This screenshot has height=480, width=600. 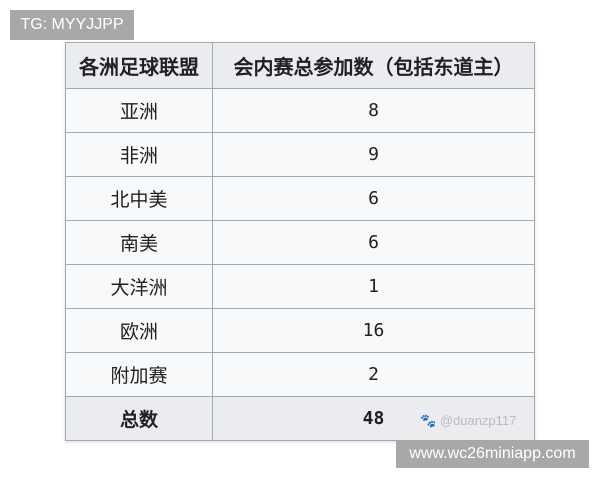 What do you see at coordinates (373, 154) in the screenshot?
I see `count-cell: 9` at bounding box center [373, 154].